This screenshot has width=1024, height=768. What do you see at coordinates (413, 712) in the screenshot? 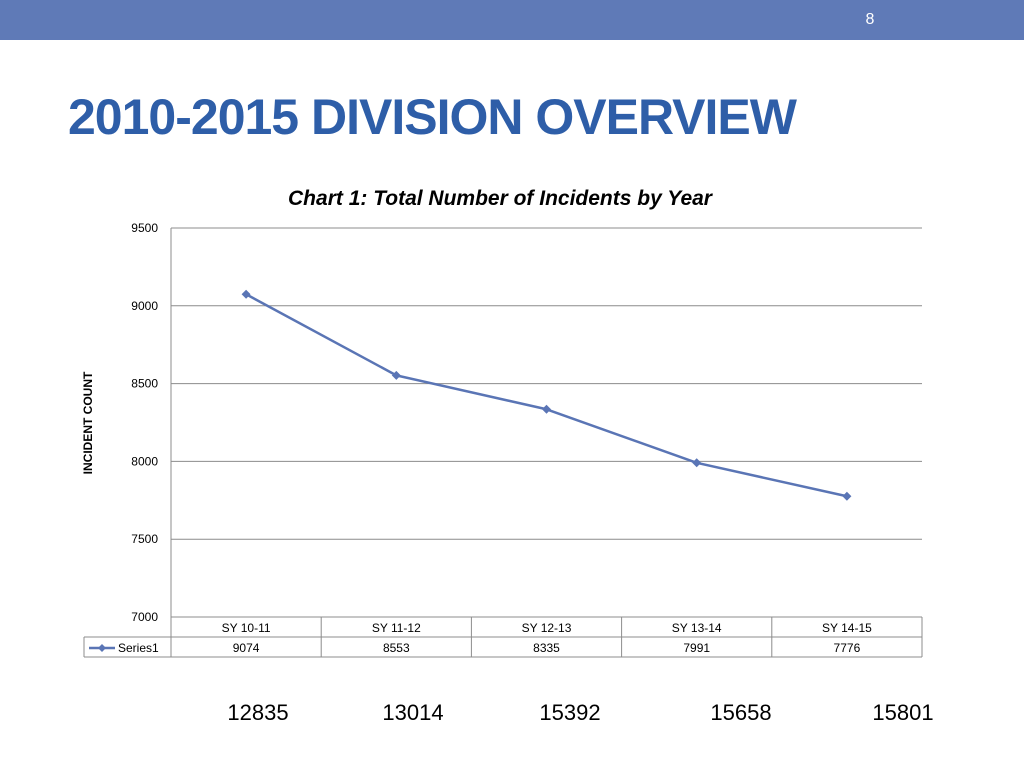
I see `extra-value: 13014` at bounding box center [413, 712].